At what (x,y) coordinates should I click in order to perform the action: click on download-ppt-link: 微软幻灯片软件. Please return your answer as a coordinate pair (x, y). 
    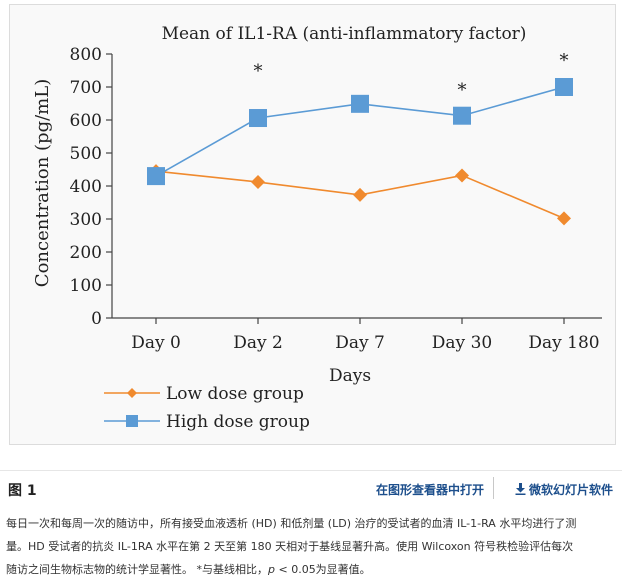
    Looking at the image, I should click on (564, 489).